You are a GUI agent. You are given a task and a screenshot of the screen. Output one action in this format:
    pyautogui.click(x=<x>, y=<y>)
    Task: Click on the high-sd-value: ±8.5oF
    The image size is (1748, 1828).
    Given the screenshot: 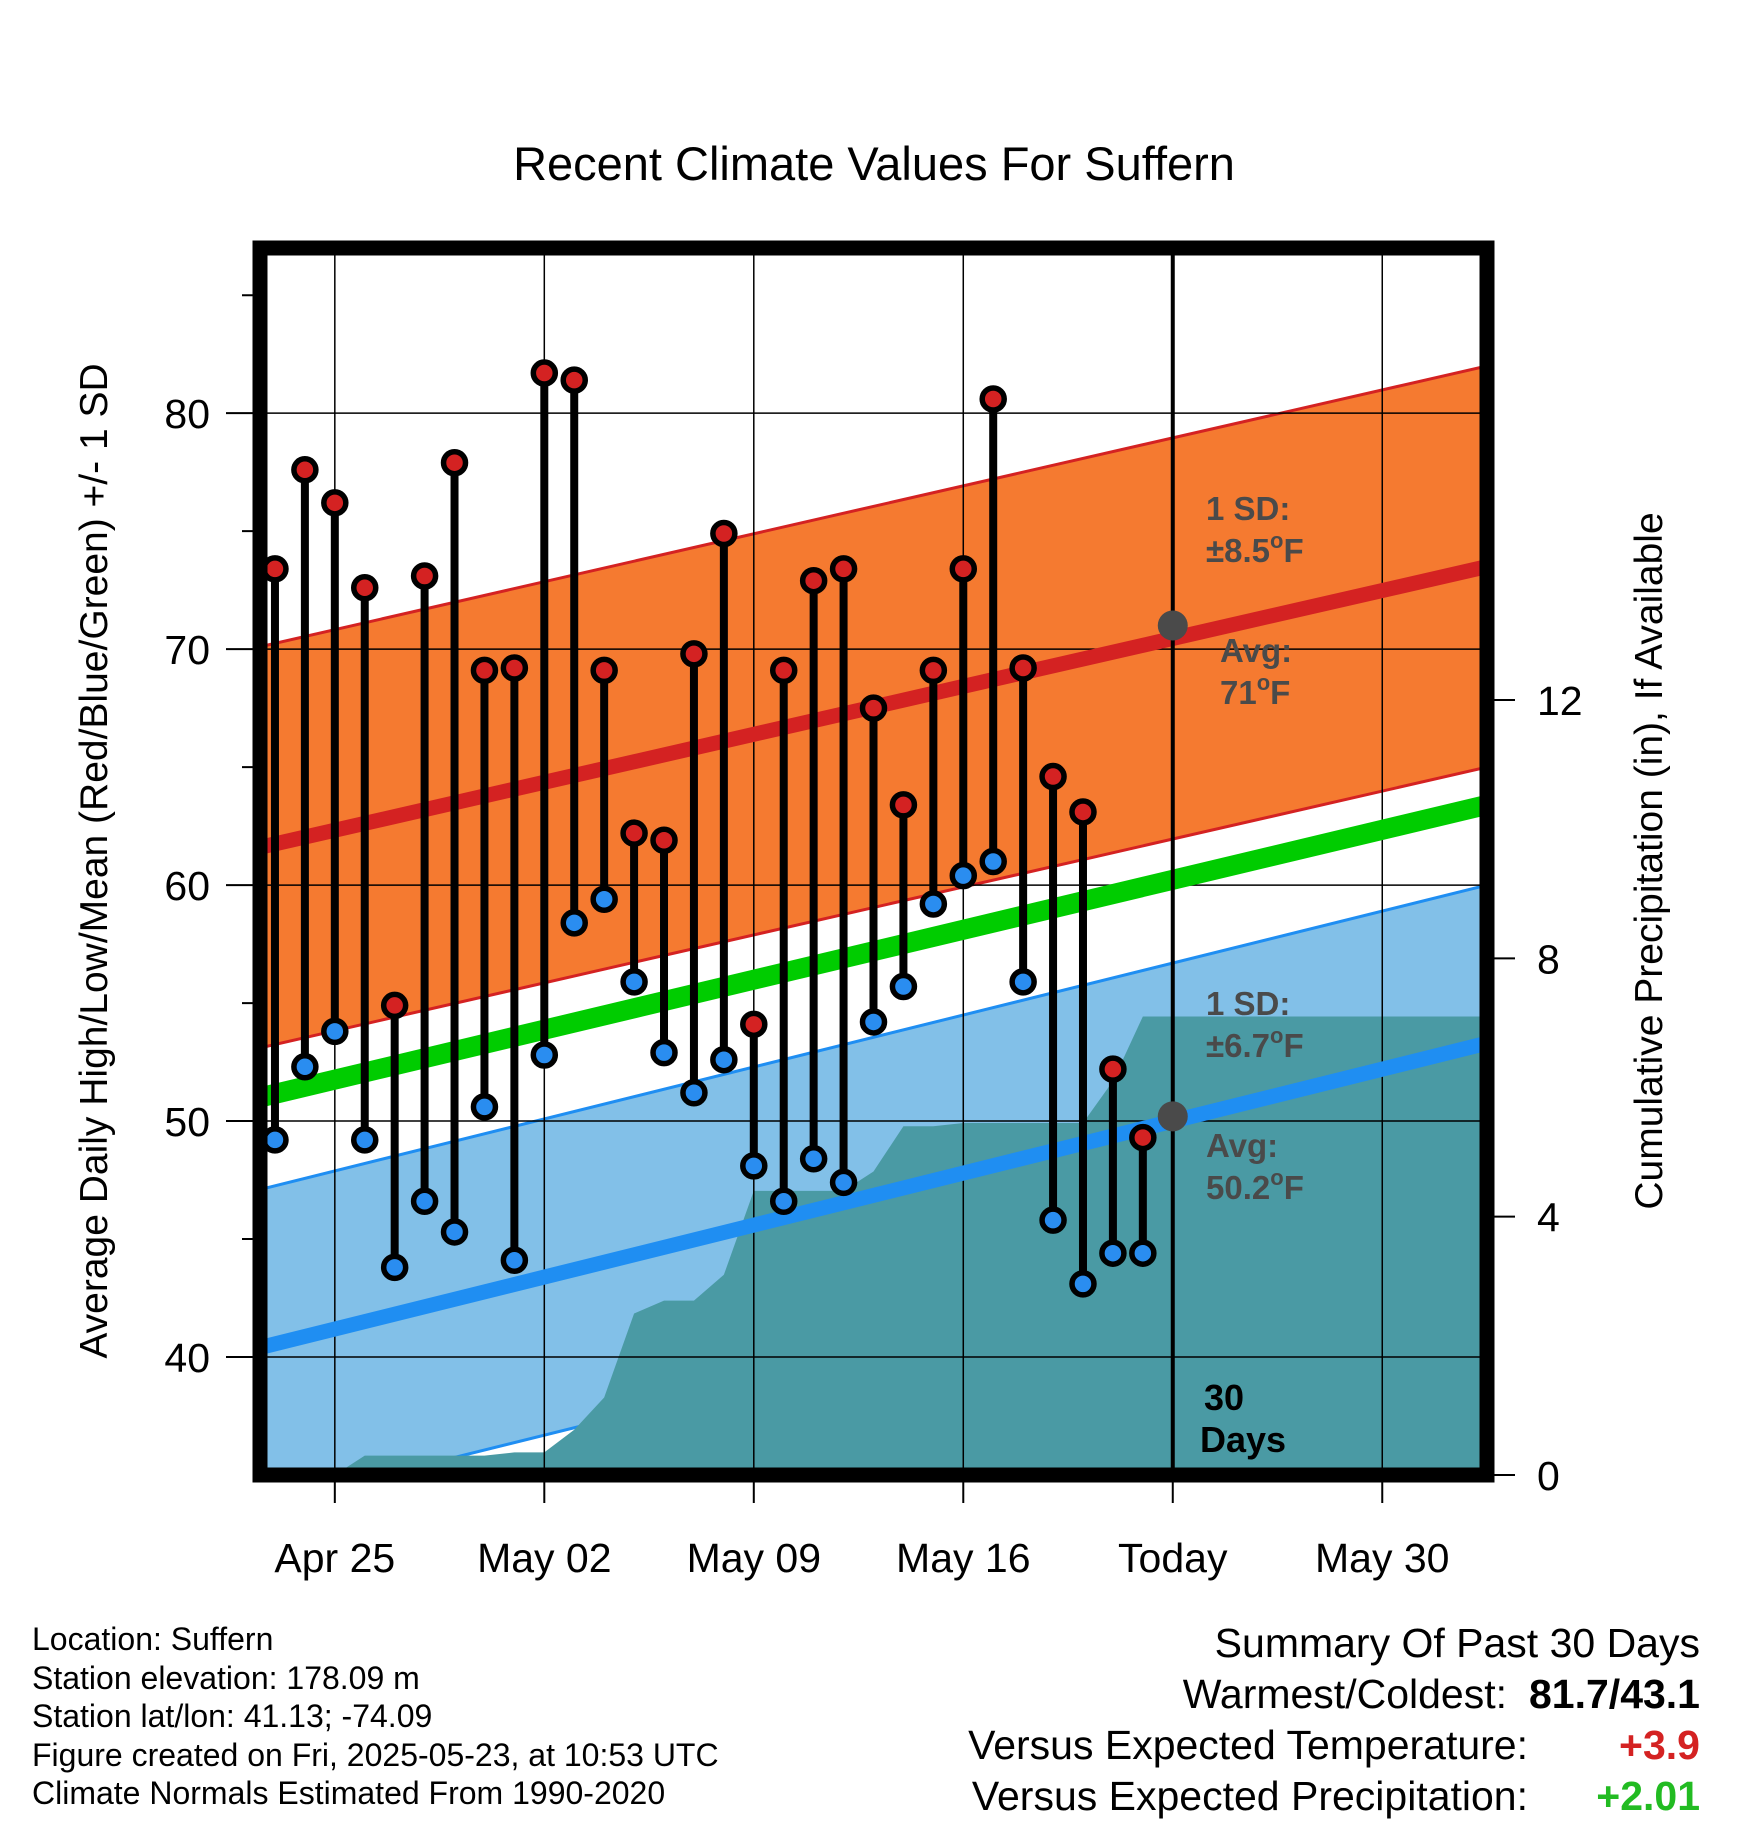 What is the action you would take?
    pyautogui.click(x=1255, y=548)
    